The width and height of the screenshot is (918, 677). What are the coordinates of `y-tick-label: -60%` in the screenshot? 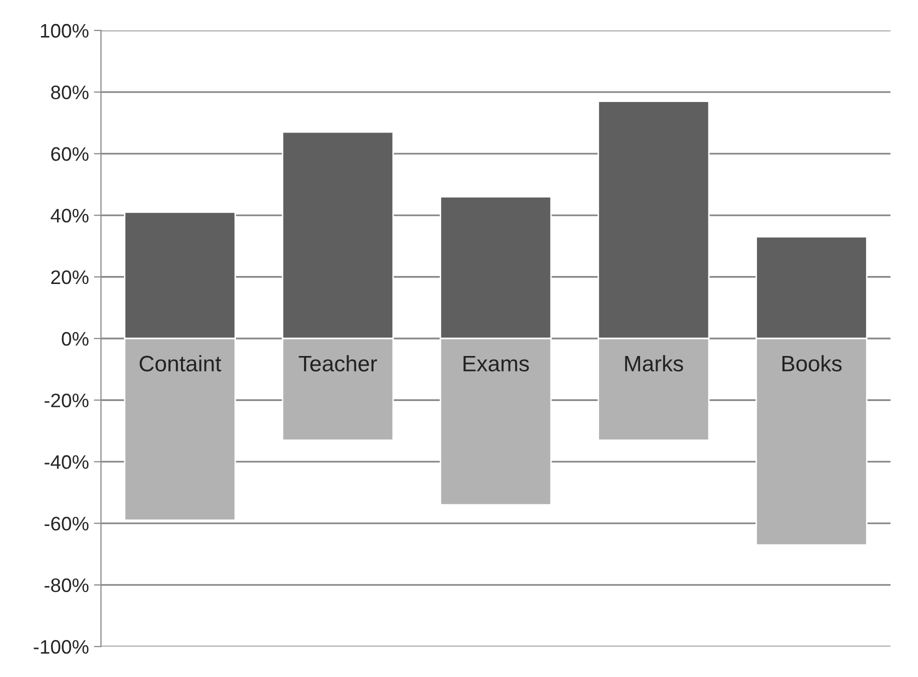 It's located at (66, 523).